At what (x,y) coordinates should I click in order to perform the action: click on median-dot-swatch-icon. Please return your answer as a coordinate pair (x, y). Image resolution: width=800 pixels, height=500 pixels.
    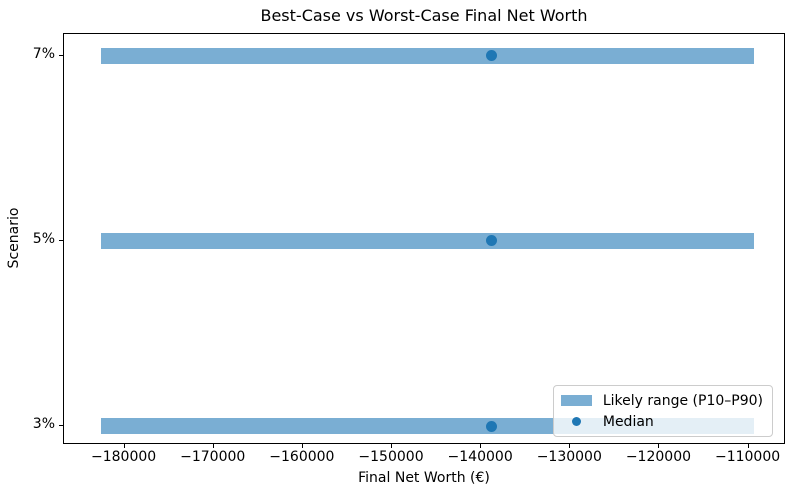
    Looking at the image, I should click on (576, 421).